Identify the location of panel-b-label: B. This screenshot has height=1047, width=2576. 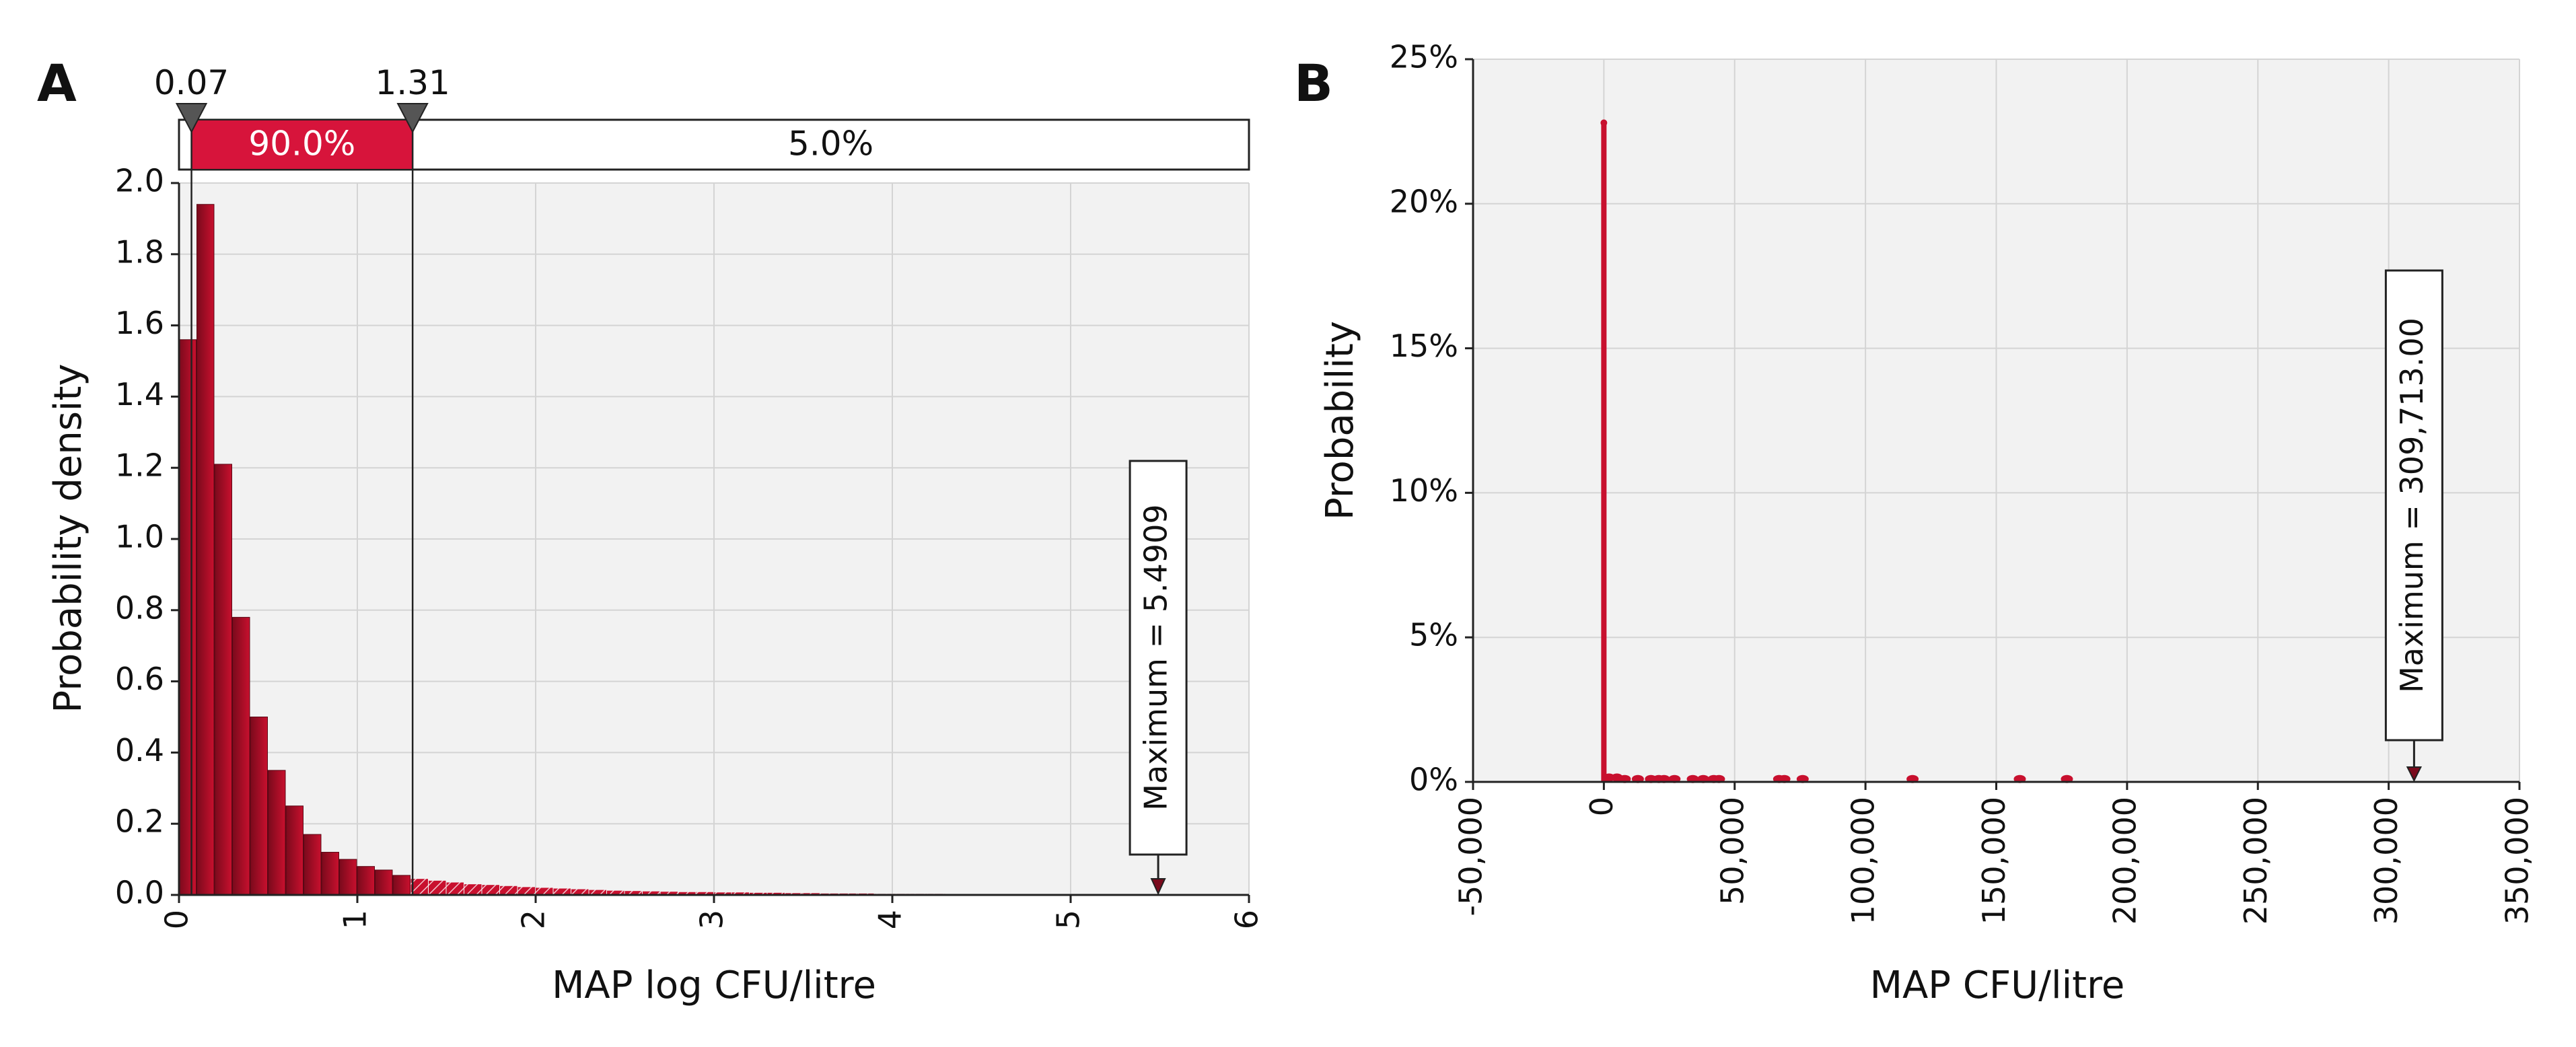
(1313, 83).